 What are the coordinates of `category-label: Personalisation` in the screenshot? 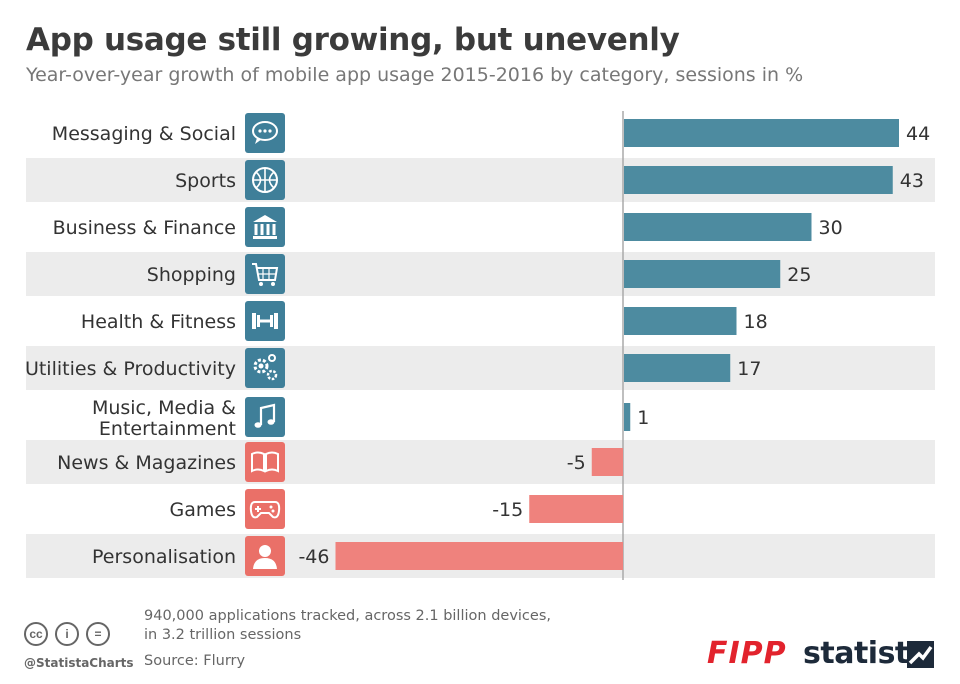 It's located at (164, 557).